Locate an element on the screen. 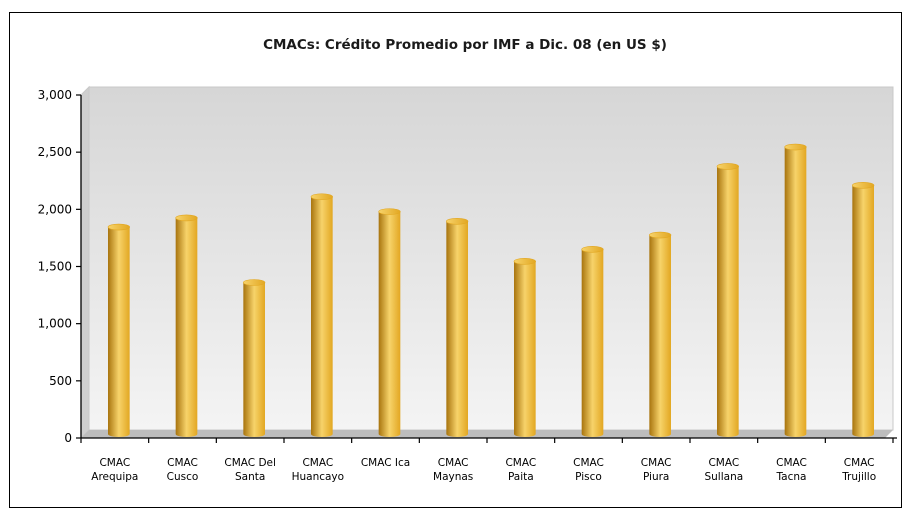 This screenshot has height=509, width=903. x-tick-label: CMAC Ica is located at coordinates (385, 463).